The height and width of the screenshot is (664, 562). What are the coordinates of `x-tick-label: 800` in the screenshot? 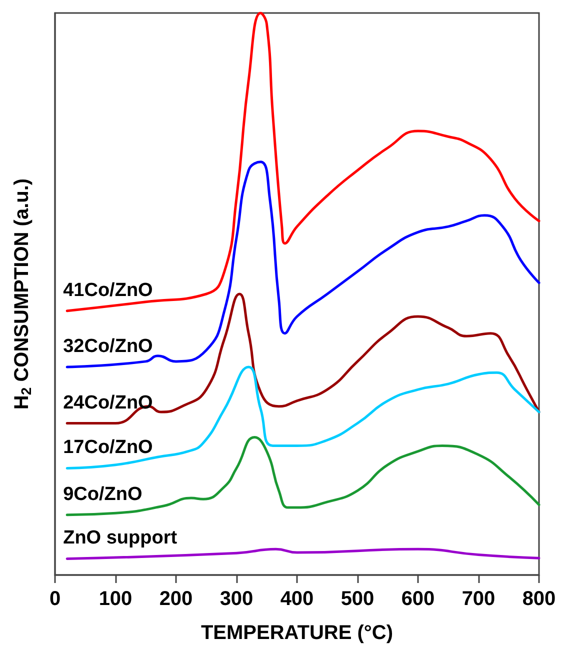 It's located at (539, 599).